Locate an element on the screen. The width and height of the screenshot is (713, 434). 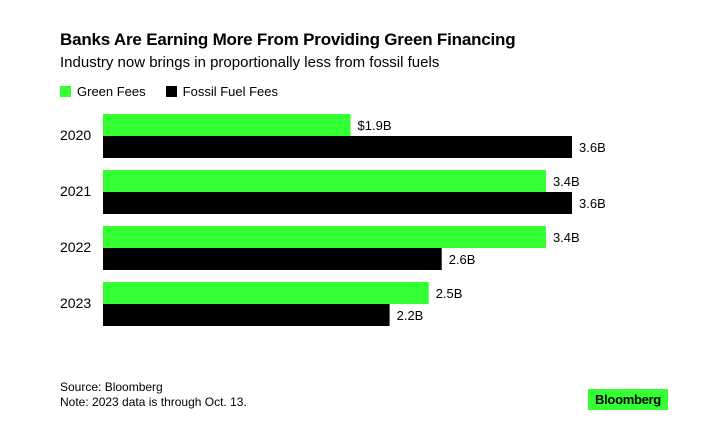
legend-item-fossil-fuel-fees: Fossil Fuel Fees is located at coordinates (222, 91).